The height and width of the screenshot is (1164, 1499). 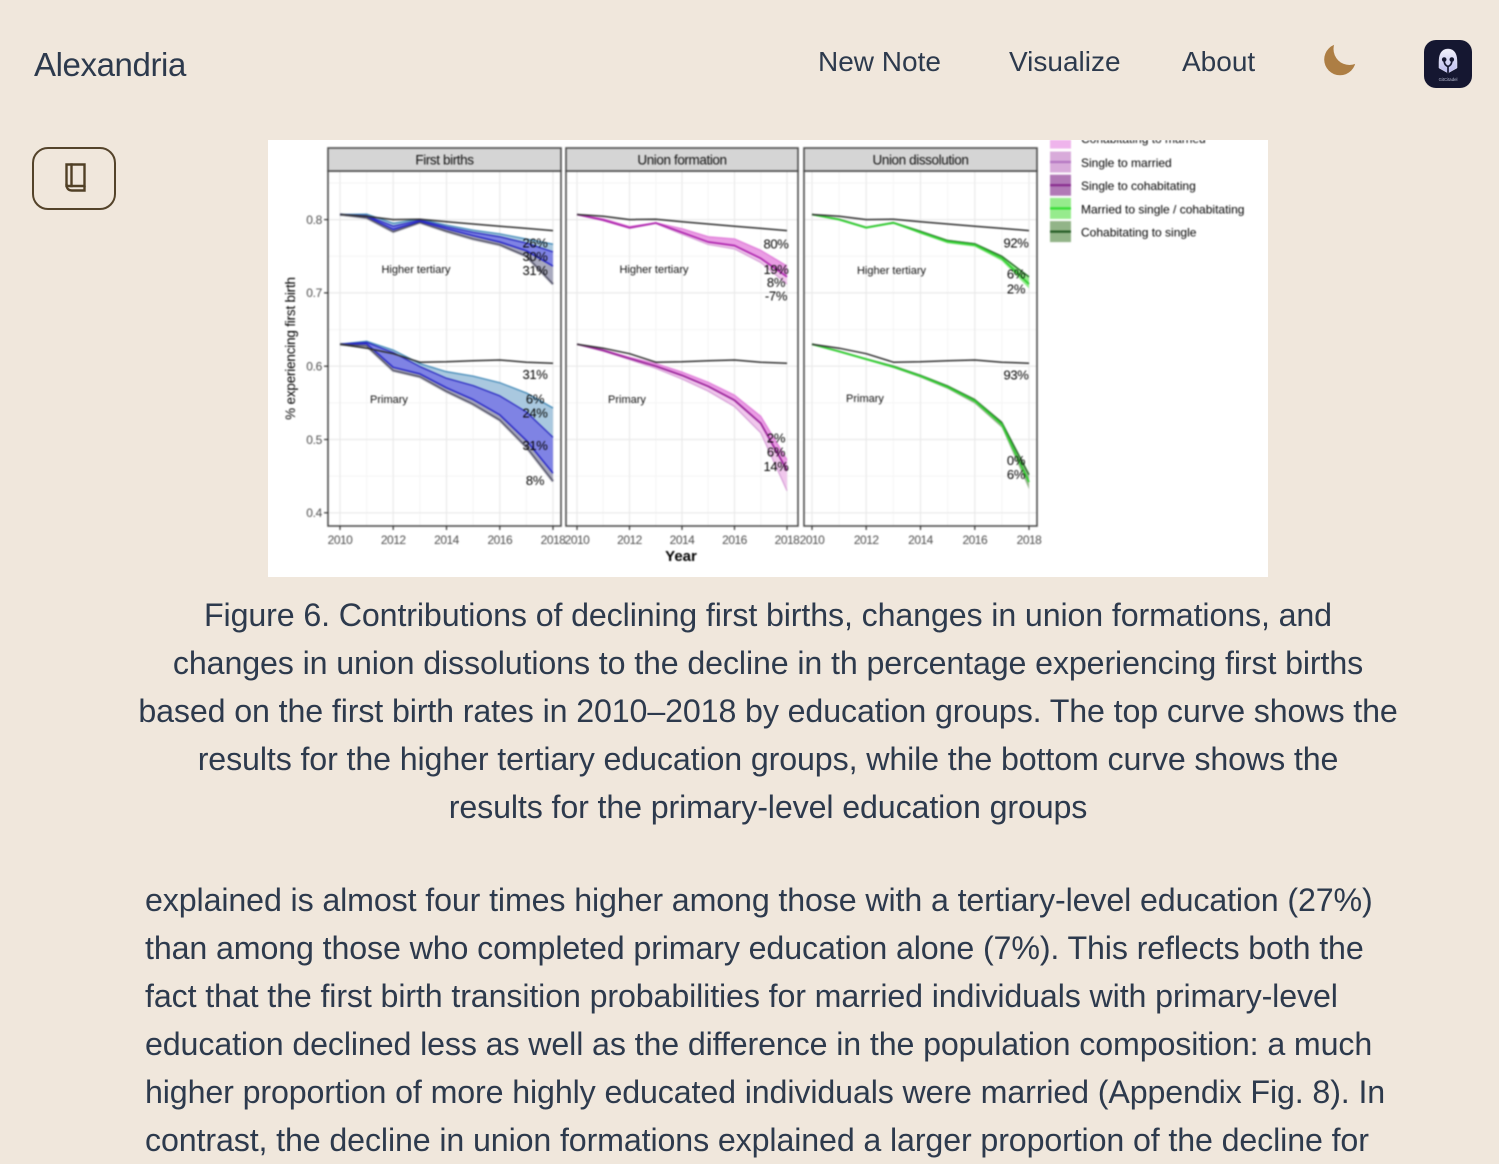 What do you see at coordinates (776, 295) in the screenshot?
I see `svg-text: -7%` at bounding box center [776, 295].